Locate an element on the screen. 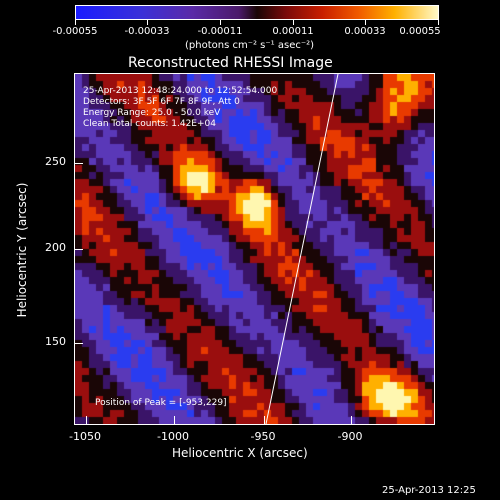 The image size is (500, 500). limb-overlay is located at coordinates (302, 249).